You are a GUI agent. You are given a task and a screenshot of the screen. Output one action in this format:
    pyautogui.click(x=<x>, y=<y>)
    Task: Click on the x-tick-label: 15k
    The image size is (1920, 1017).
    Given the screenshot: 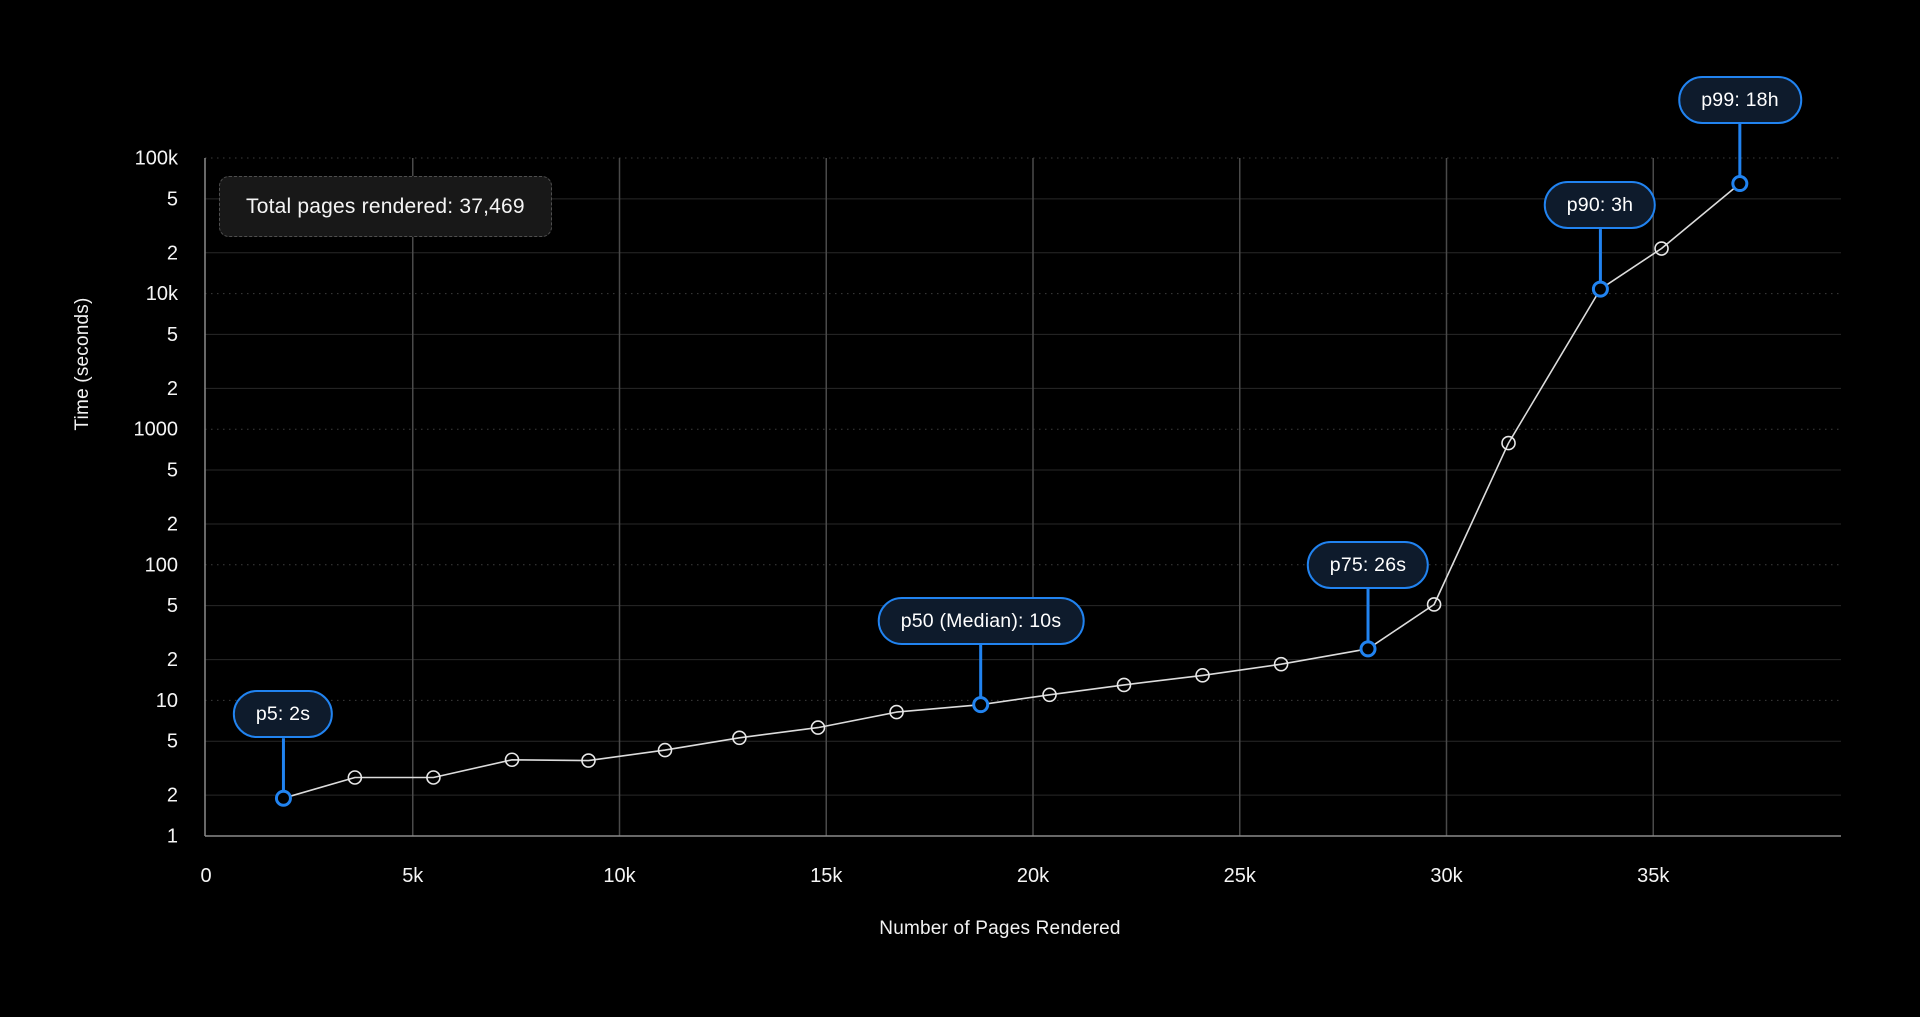 What is the action you would take?
    pyautogui.click(x=826, y=876)
    